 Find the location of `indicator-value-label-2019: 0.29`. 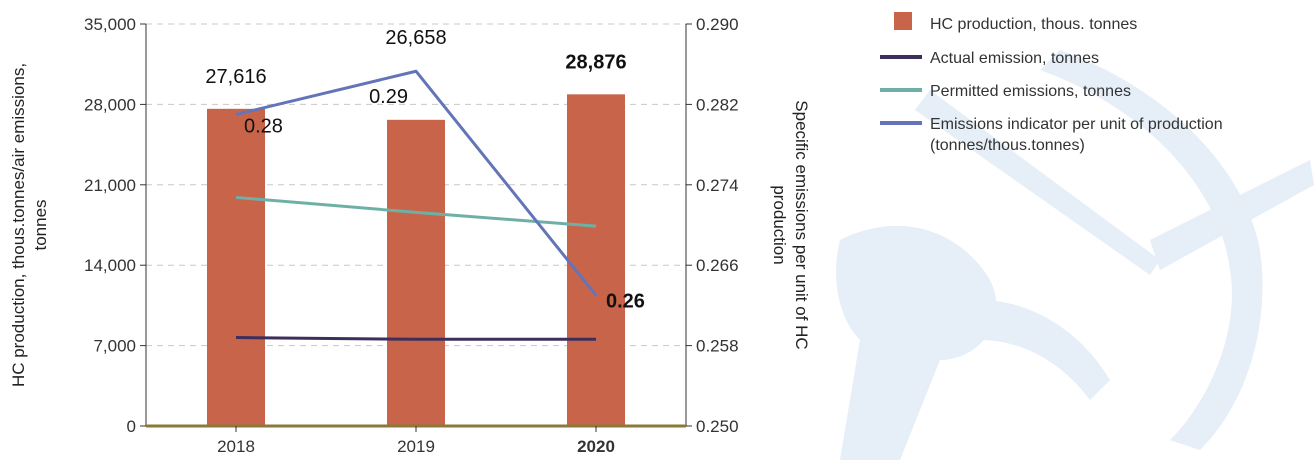

indicator-value-label-2019: 0.29 is located at coordinates (388, 97).